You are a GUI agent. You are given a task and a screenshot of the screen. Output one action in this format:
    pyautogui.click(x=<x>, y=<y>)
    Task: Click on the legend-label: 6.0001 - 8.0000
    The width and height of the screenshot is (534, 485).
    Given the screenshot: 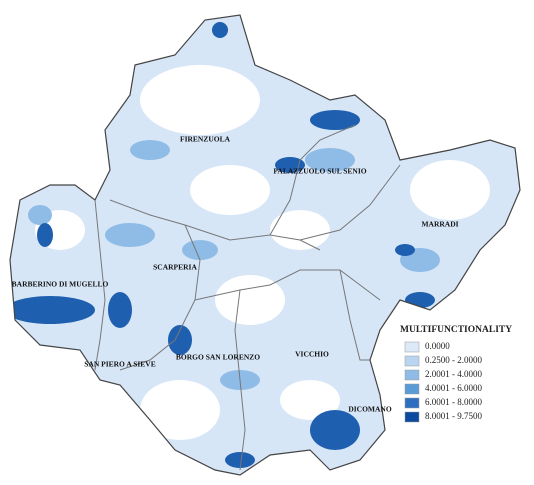 What is the action you would take?
    pyautogui.click(x=453, y=402)
    